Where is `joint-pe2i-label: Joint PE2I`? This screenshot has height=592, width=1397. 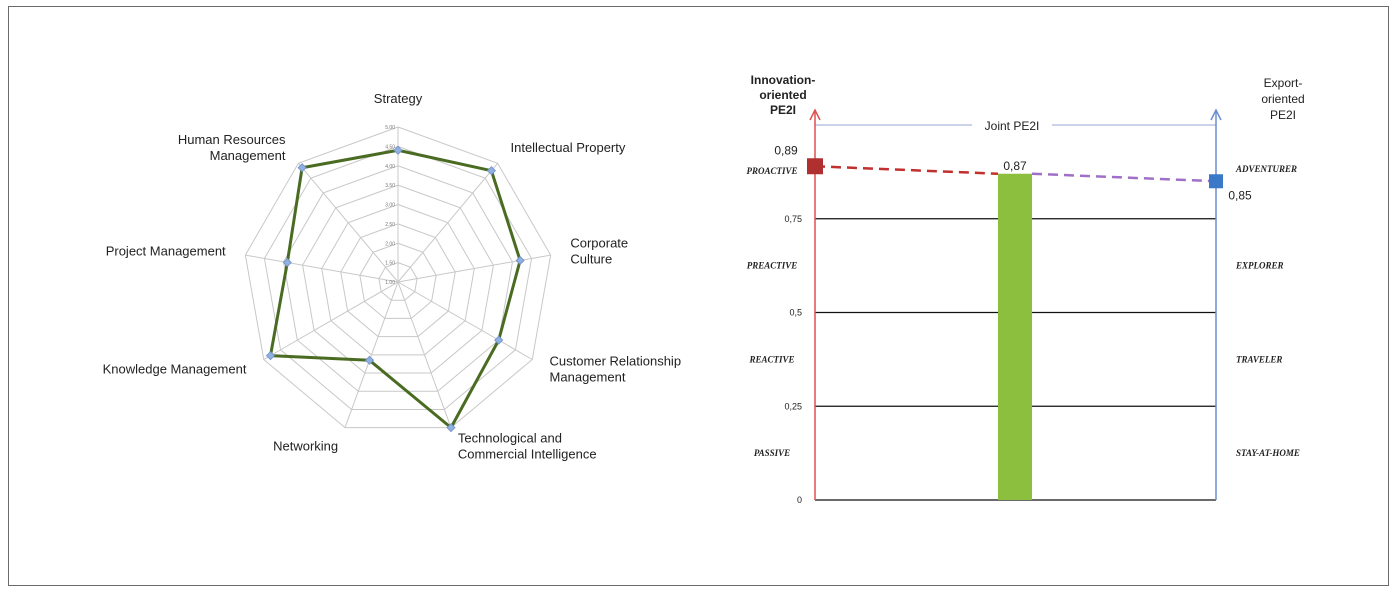 joint-pe2i-label: Joint PE2I is located at coordinates (1012, 126).